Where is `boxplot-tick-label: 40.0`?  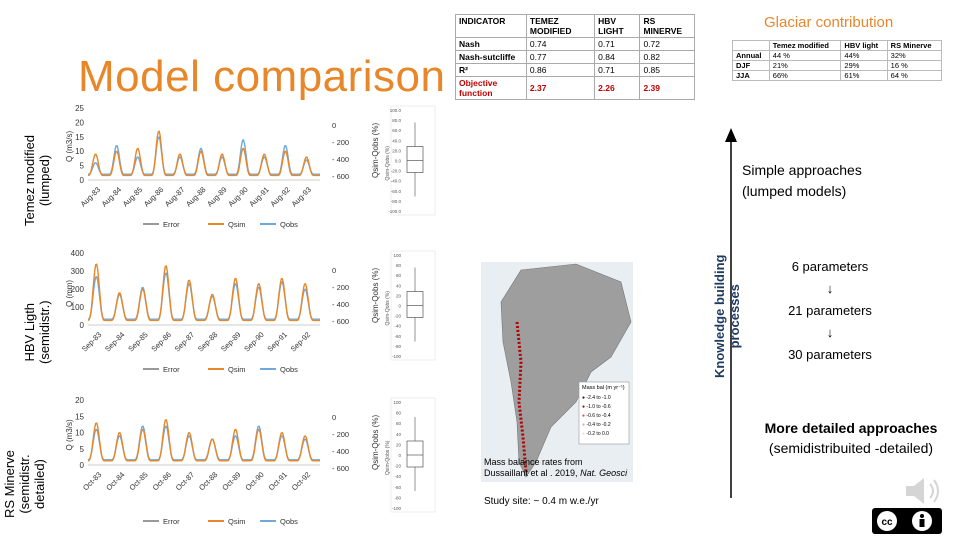 boxplot-tick-label: 40.0 is located at coordinates (396, 140).